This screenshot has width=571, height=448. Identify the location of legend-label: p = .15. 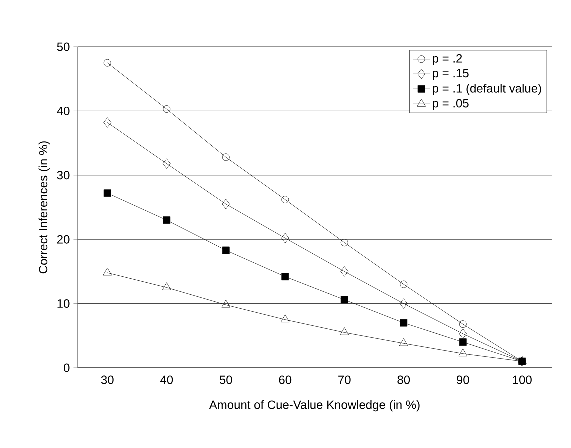
(451, 74).